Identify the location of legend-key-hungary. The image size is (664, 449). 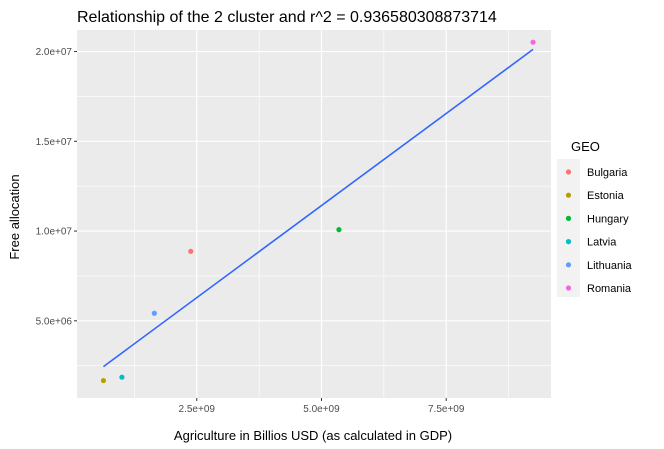
(568, 218).